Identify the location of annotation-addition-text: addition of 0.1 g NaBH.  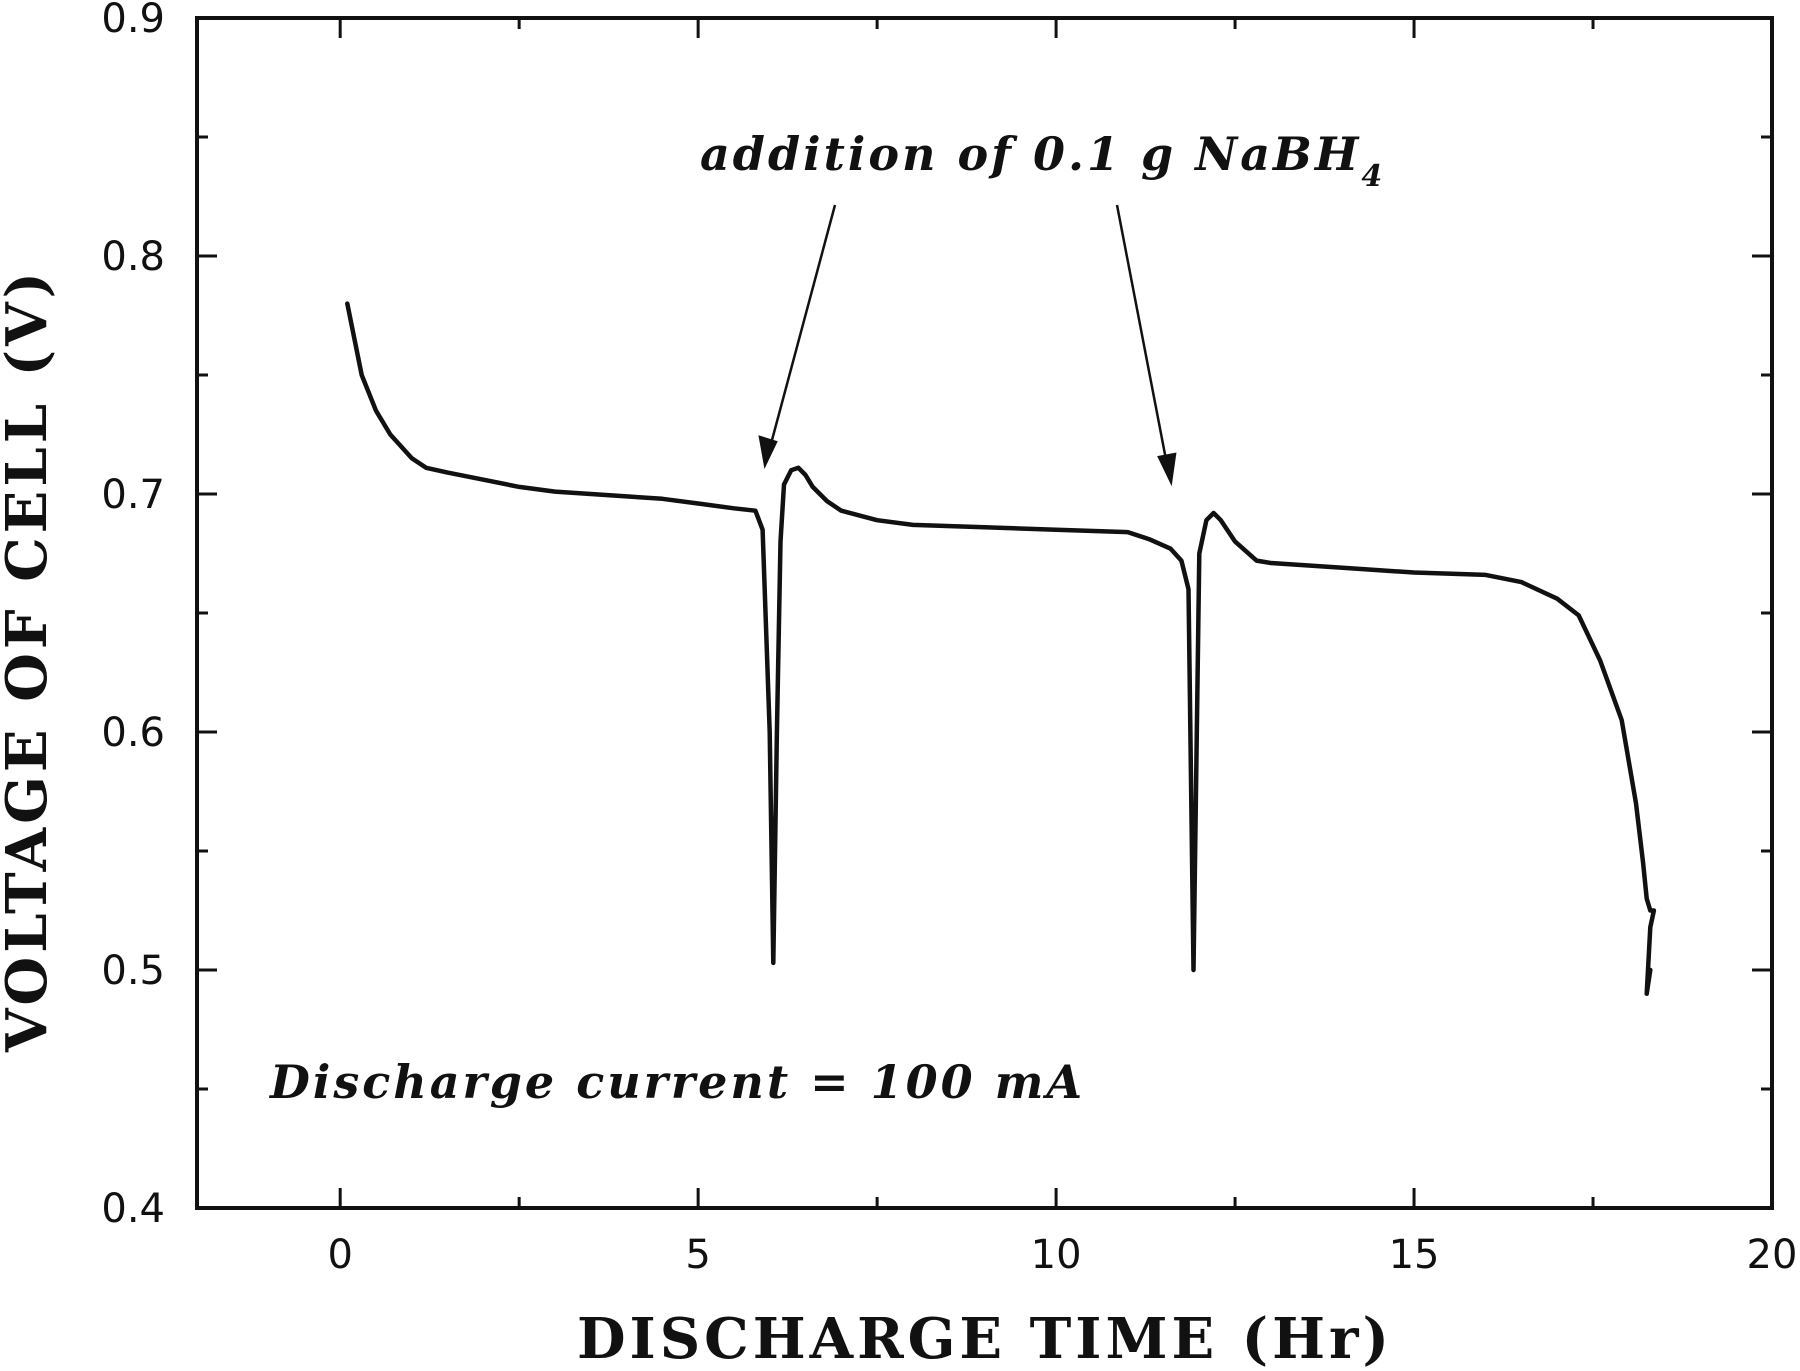
(1030, 154).